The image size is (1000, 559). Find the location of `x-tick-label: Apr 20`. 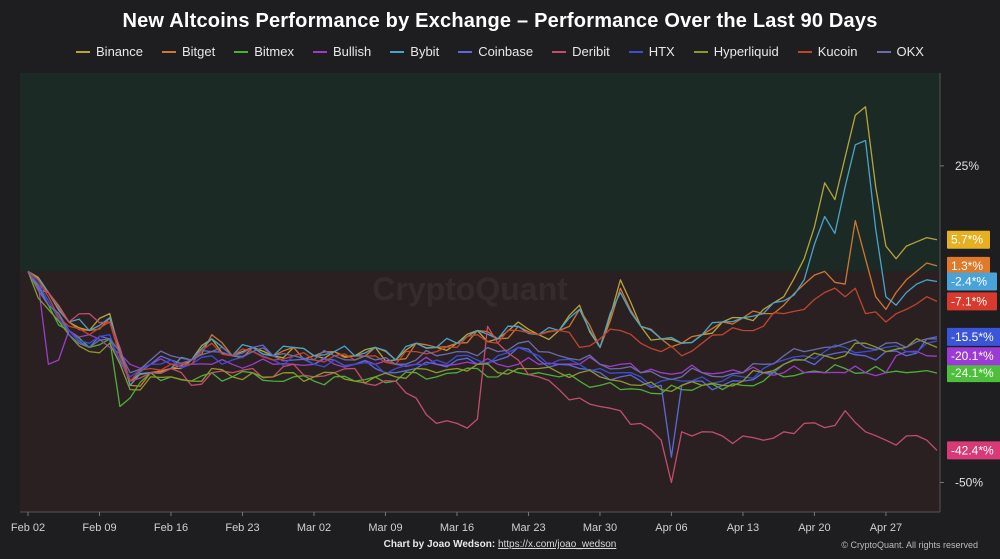

x-tick-label: Apr 20 is located at coordinates (814, 528).